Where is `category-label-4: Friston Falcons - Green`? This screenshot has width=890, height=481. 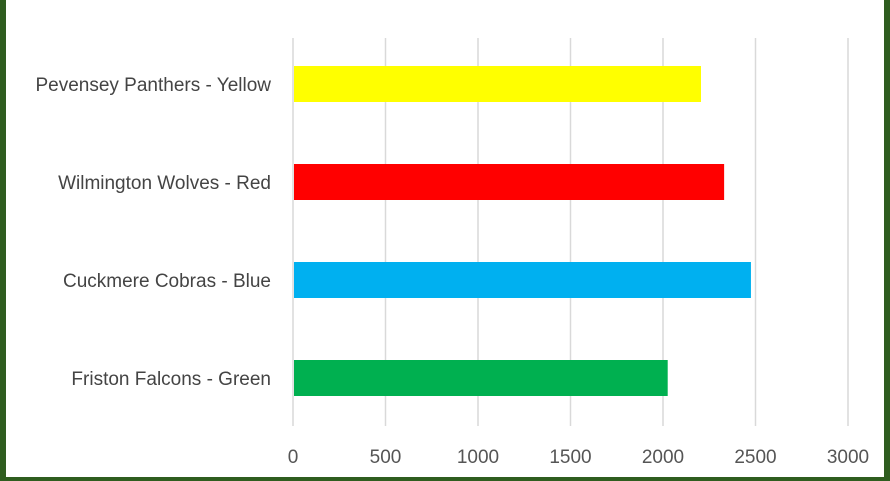 category-label-4: Friston Falcons - Green is located at coordinates (171, 379).